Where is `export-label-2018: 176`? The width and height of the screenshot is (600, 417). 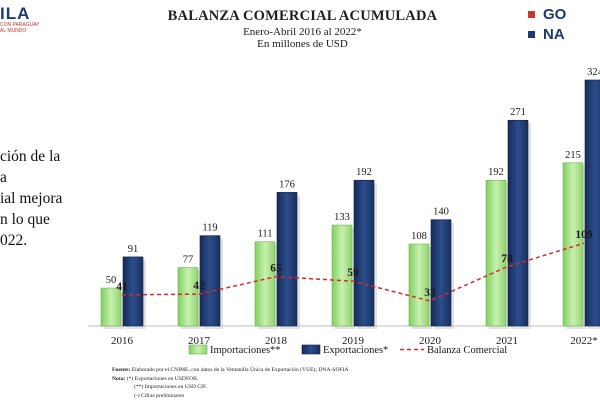
export-label-2018: 176 is located at coordinates (287, 184).